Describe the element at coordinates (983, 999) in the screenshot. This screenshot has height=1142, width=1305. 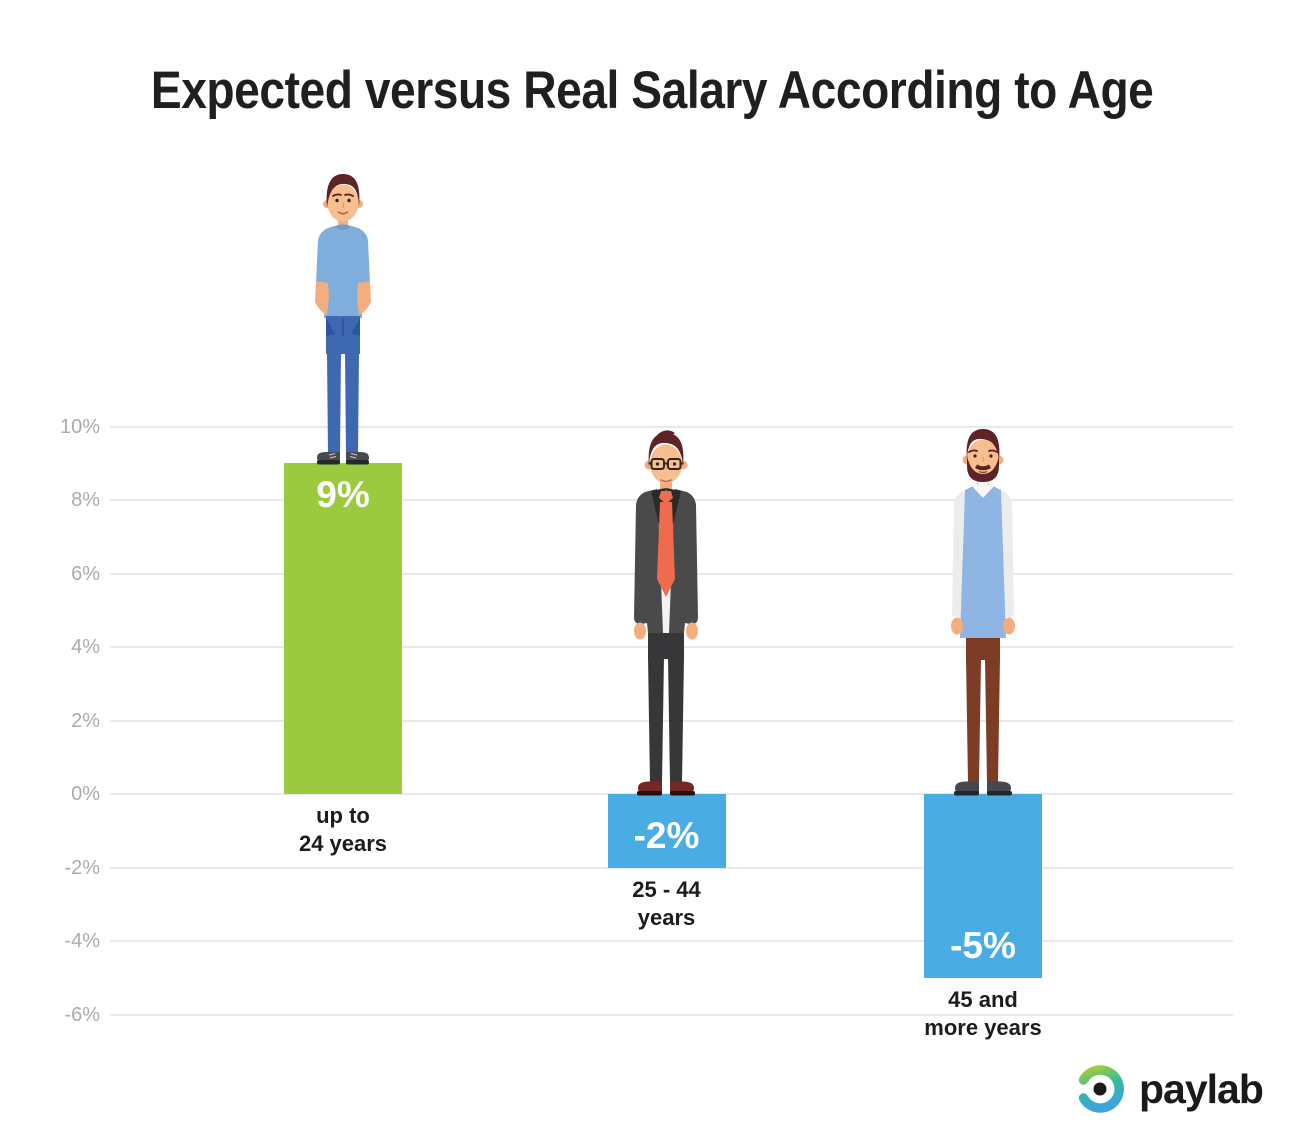
I see `category-label-line: 45 and` at that location.